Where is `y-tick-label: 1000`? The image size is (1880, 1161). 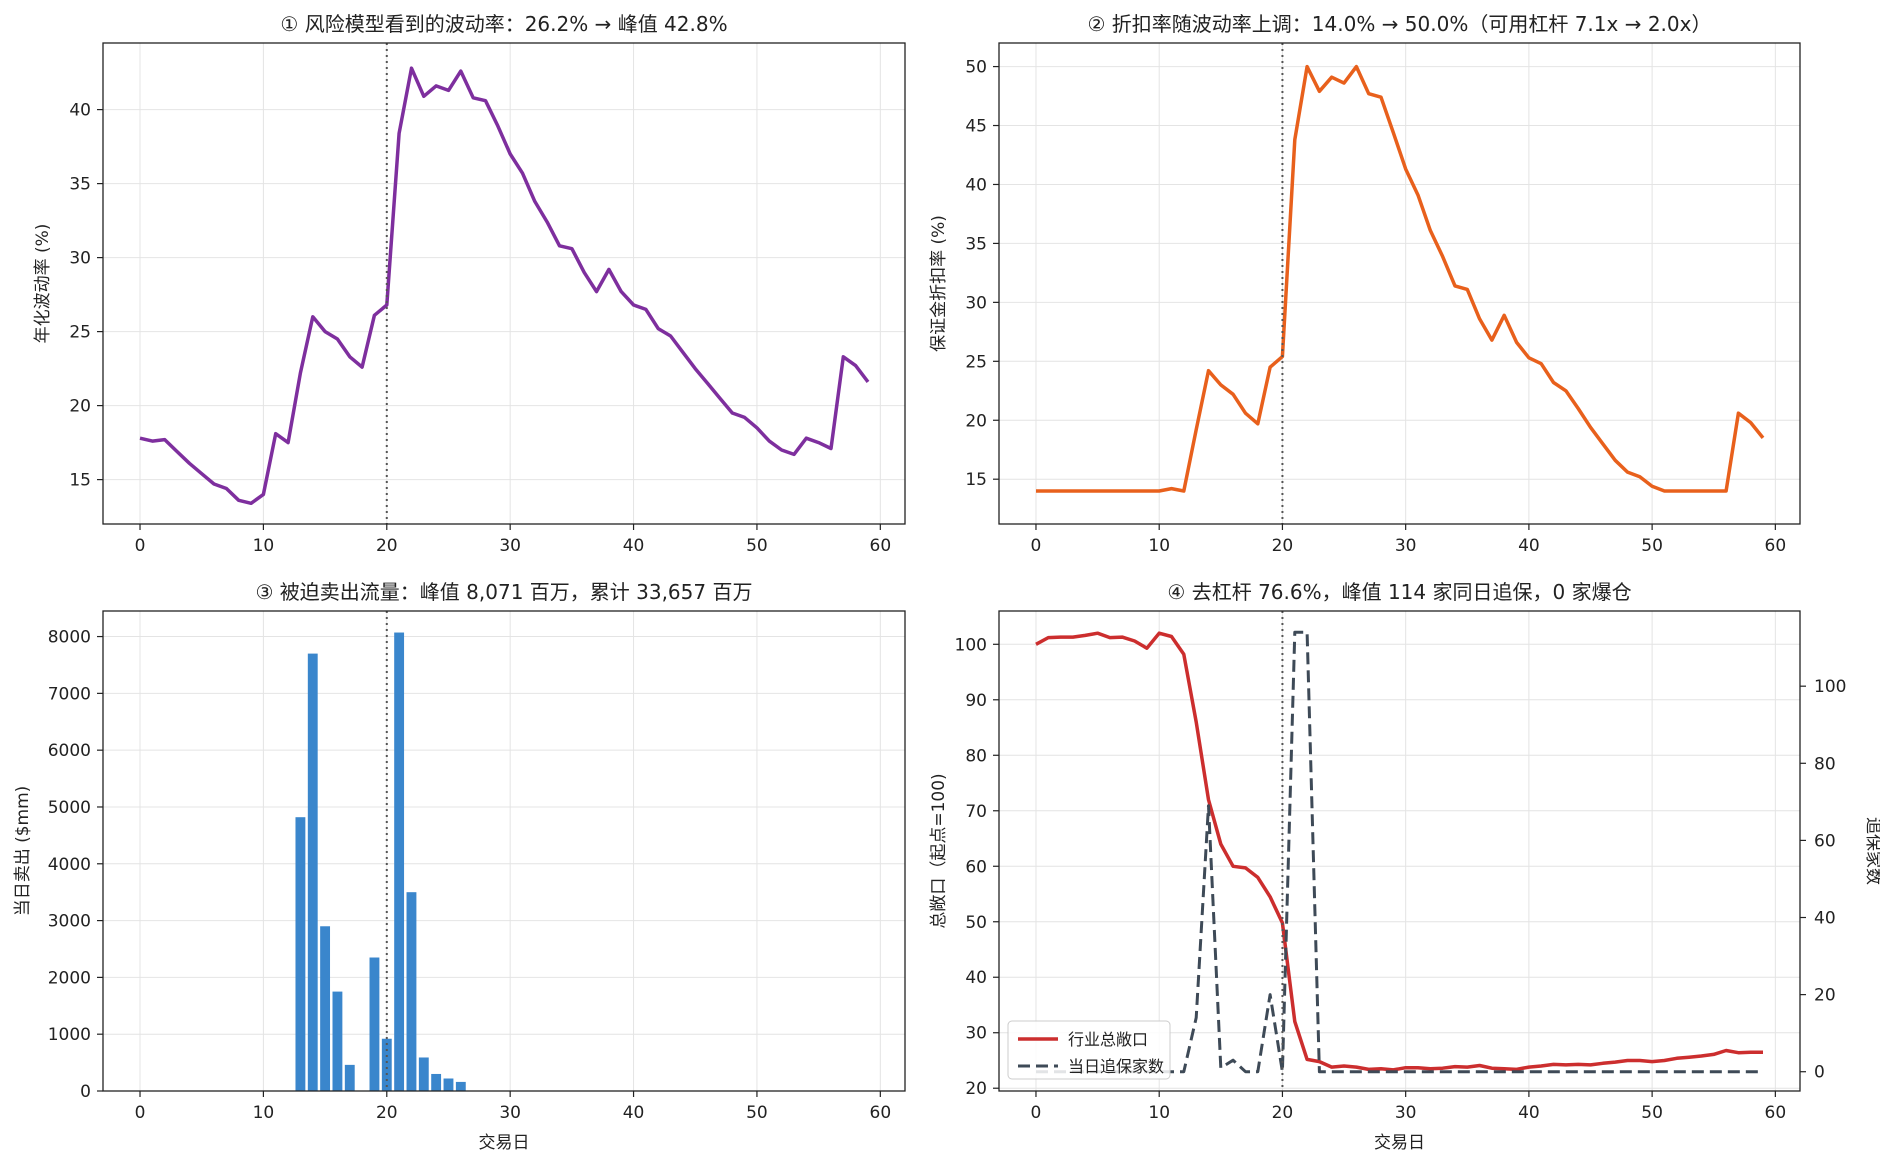
y-tick-label: 1000 is located at coordinates (69, 1035).